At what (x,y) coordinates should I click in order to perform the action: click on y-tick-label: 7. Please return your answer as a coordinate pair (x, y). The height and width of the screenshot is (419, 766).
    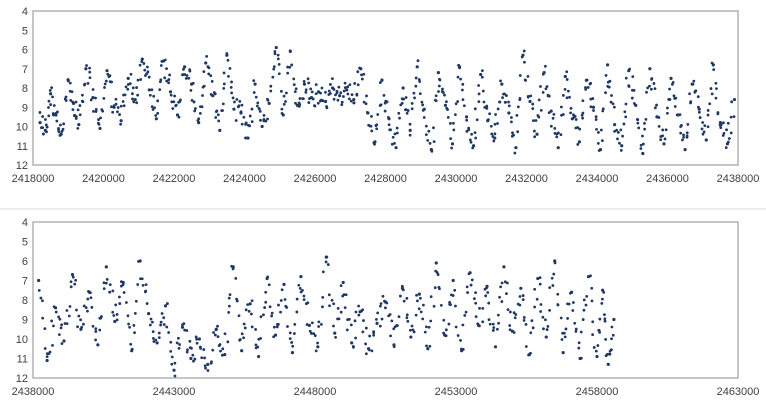
    Looking at the image, I should click on (25, 282).